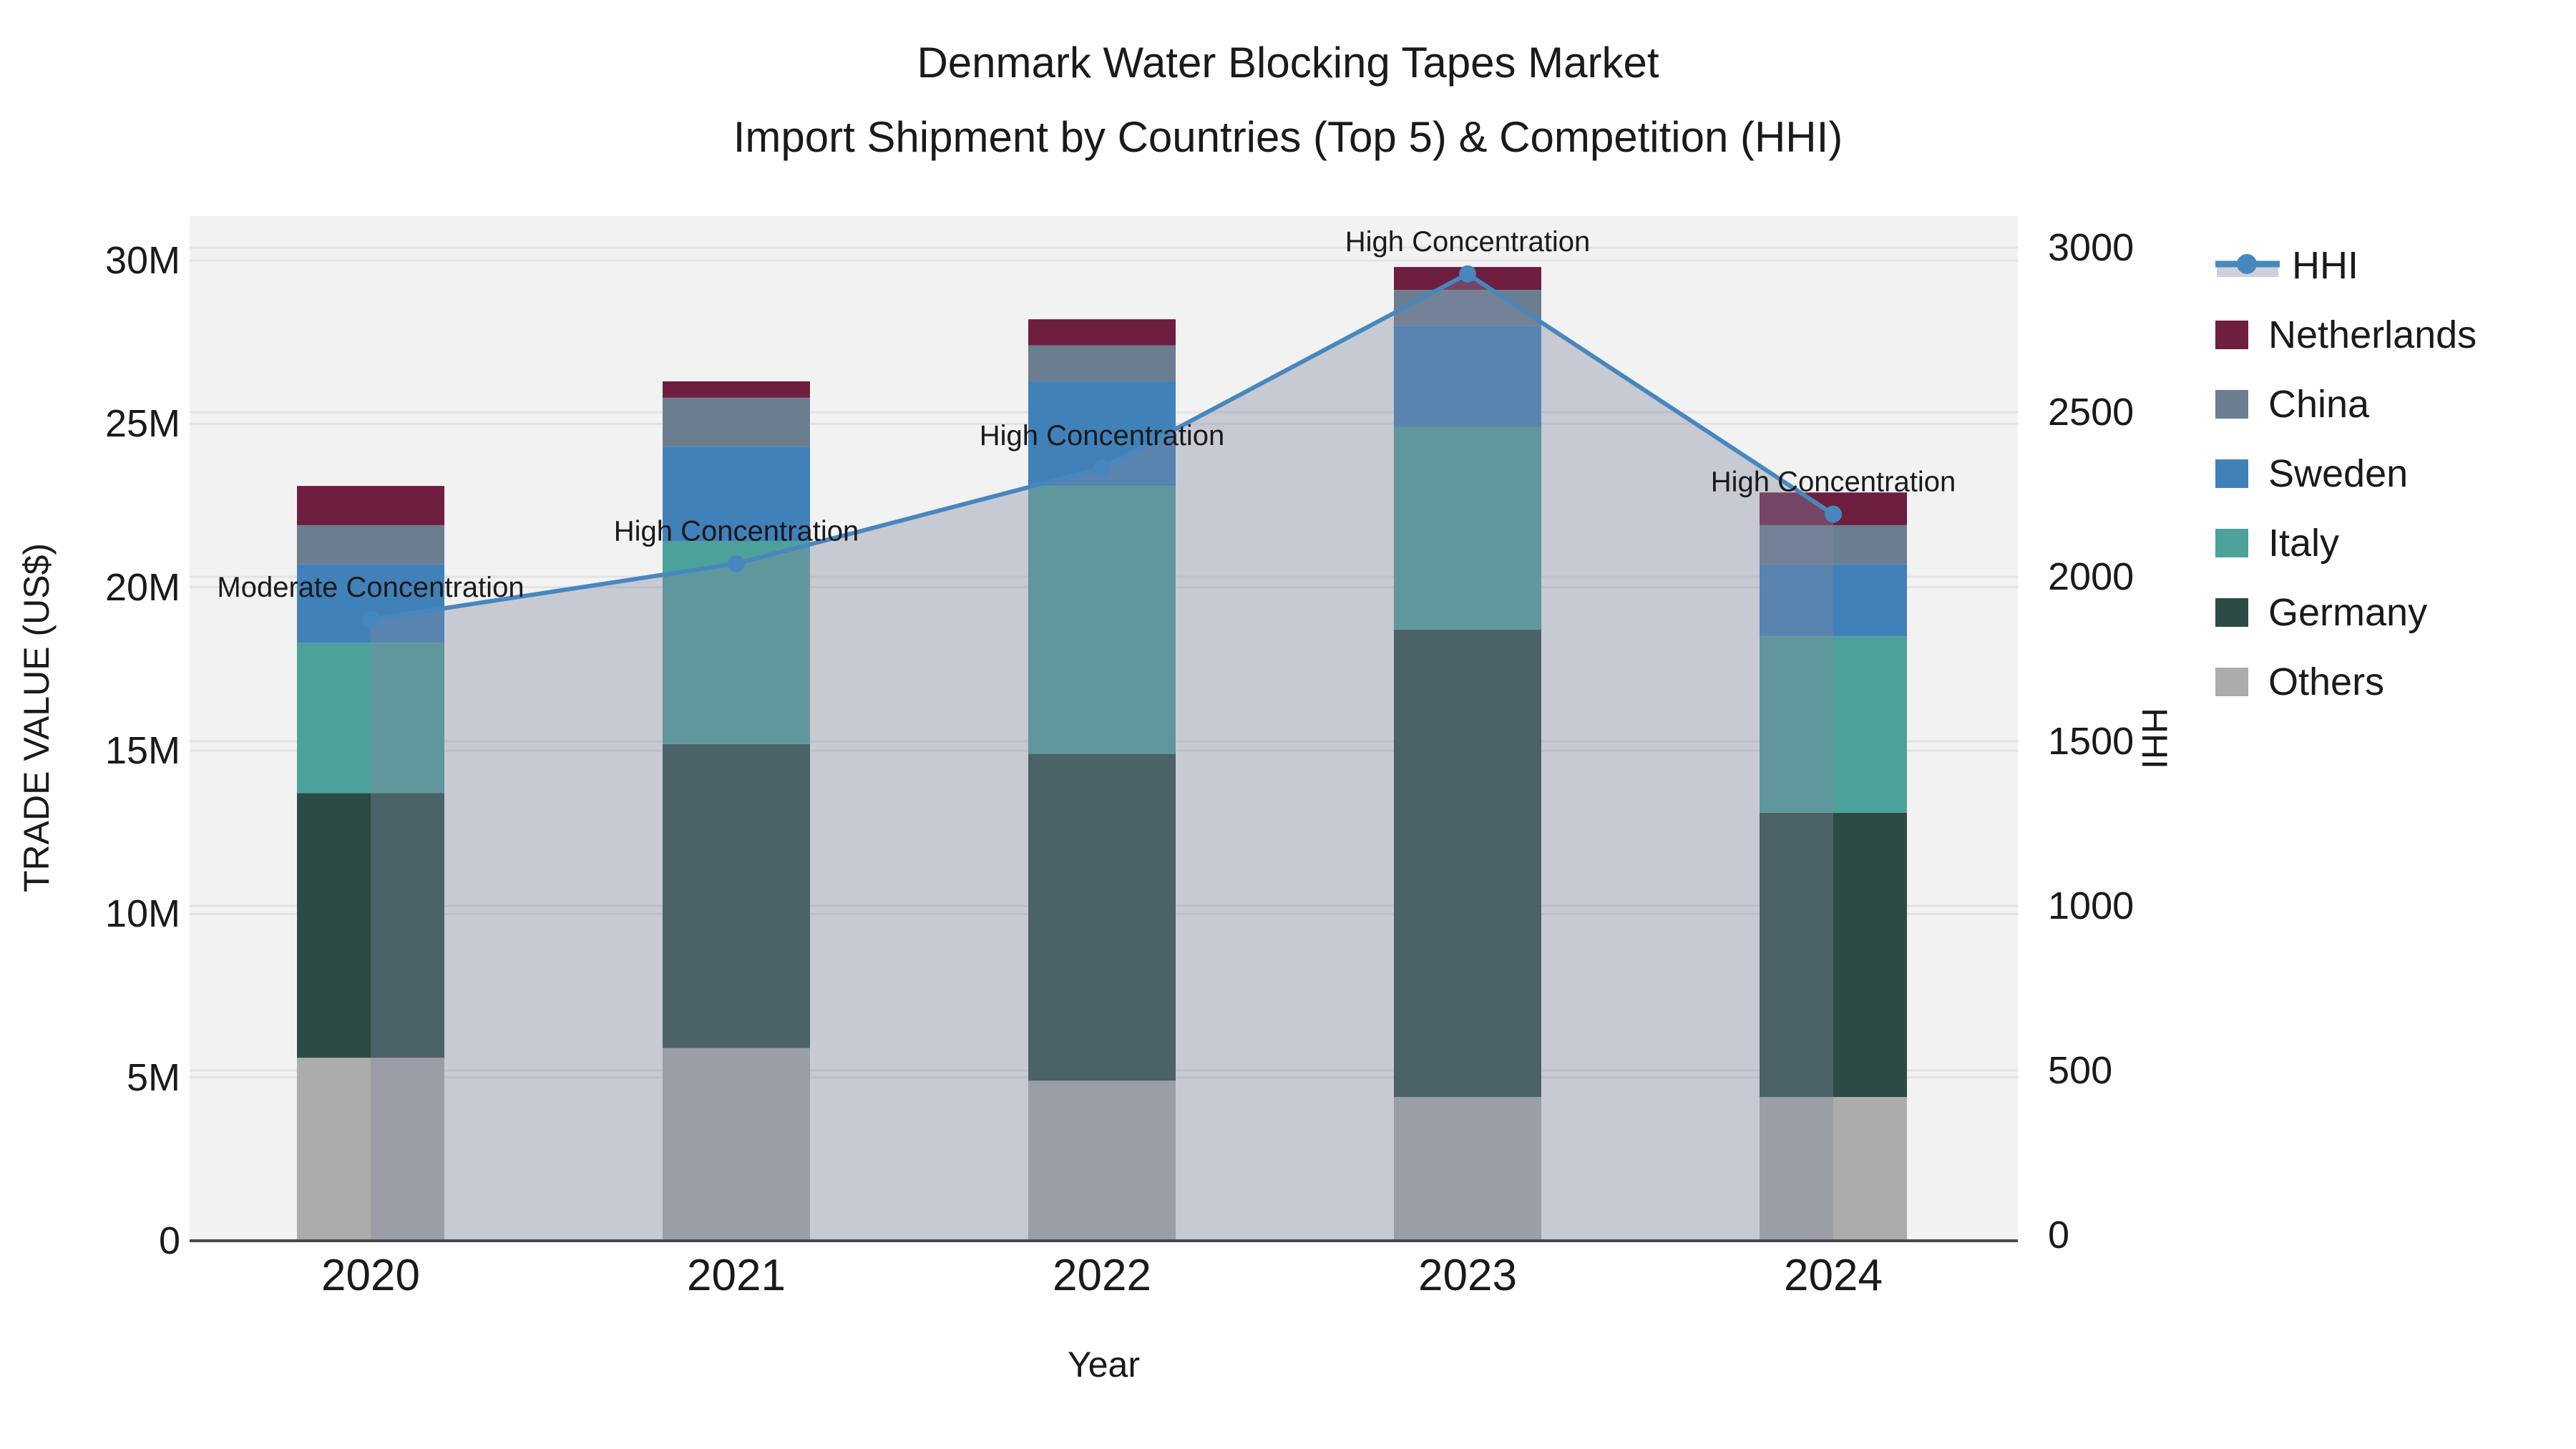 This screenshot has height=1449, width=2576. Describe the element at coordinates (142, 260) in the screenshot. I see `y-left-tick-30M: 30M` at that location.